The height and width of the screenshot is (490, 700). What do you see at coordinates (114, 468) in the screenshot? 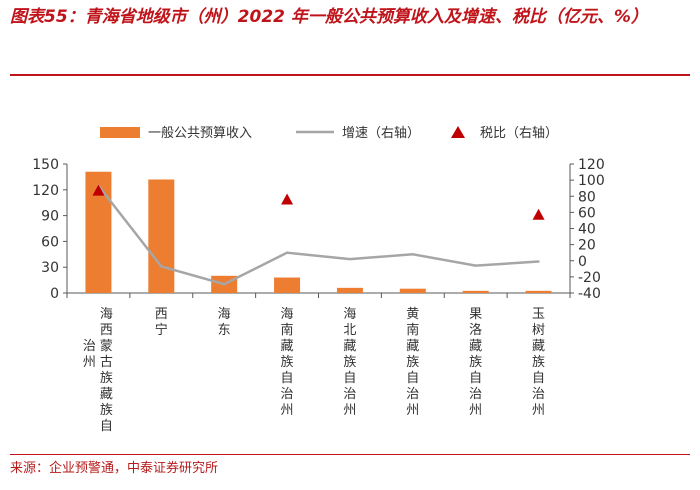
I see `source-note: 来源：企业预警通，中泰证券研究所` at bounding box center [114, 468].